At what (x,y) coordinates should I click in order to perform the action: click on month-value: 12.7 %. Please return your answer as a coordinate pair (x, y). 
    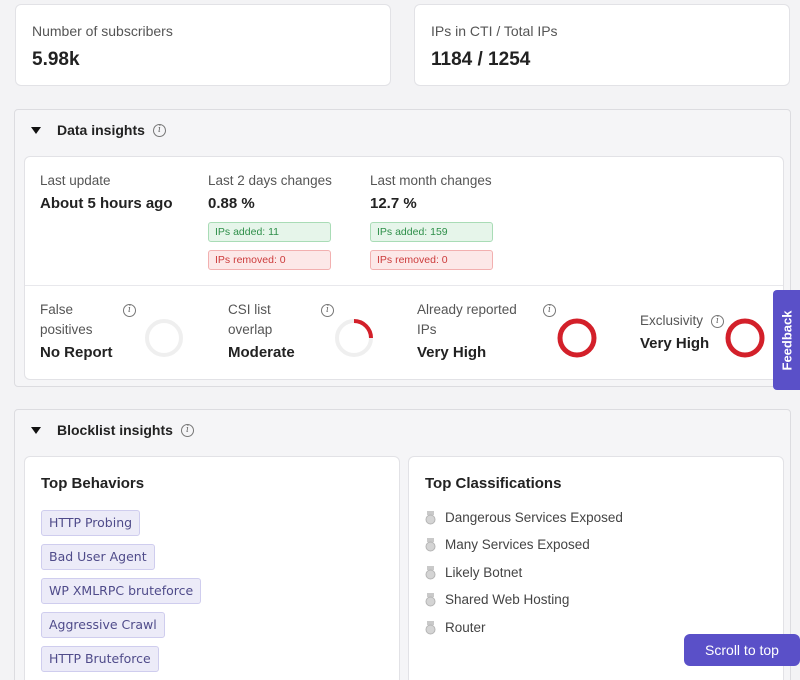
    Looking at the image, I should click on (393, 203).